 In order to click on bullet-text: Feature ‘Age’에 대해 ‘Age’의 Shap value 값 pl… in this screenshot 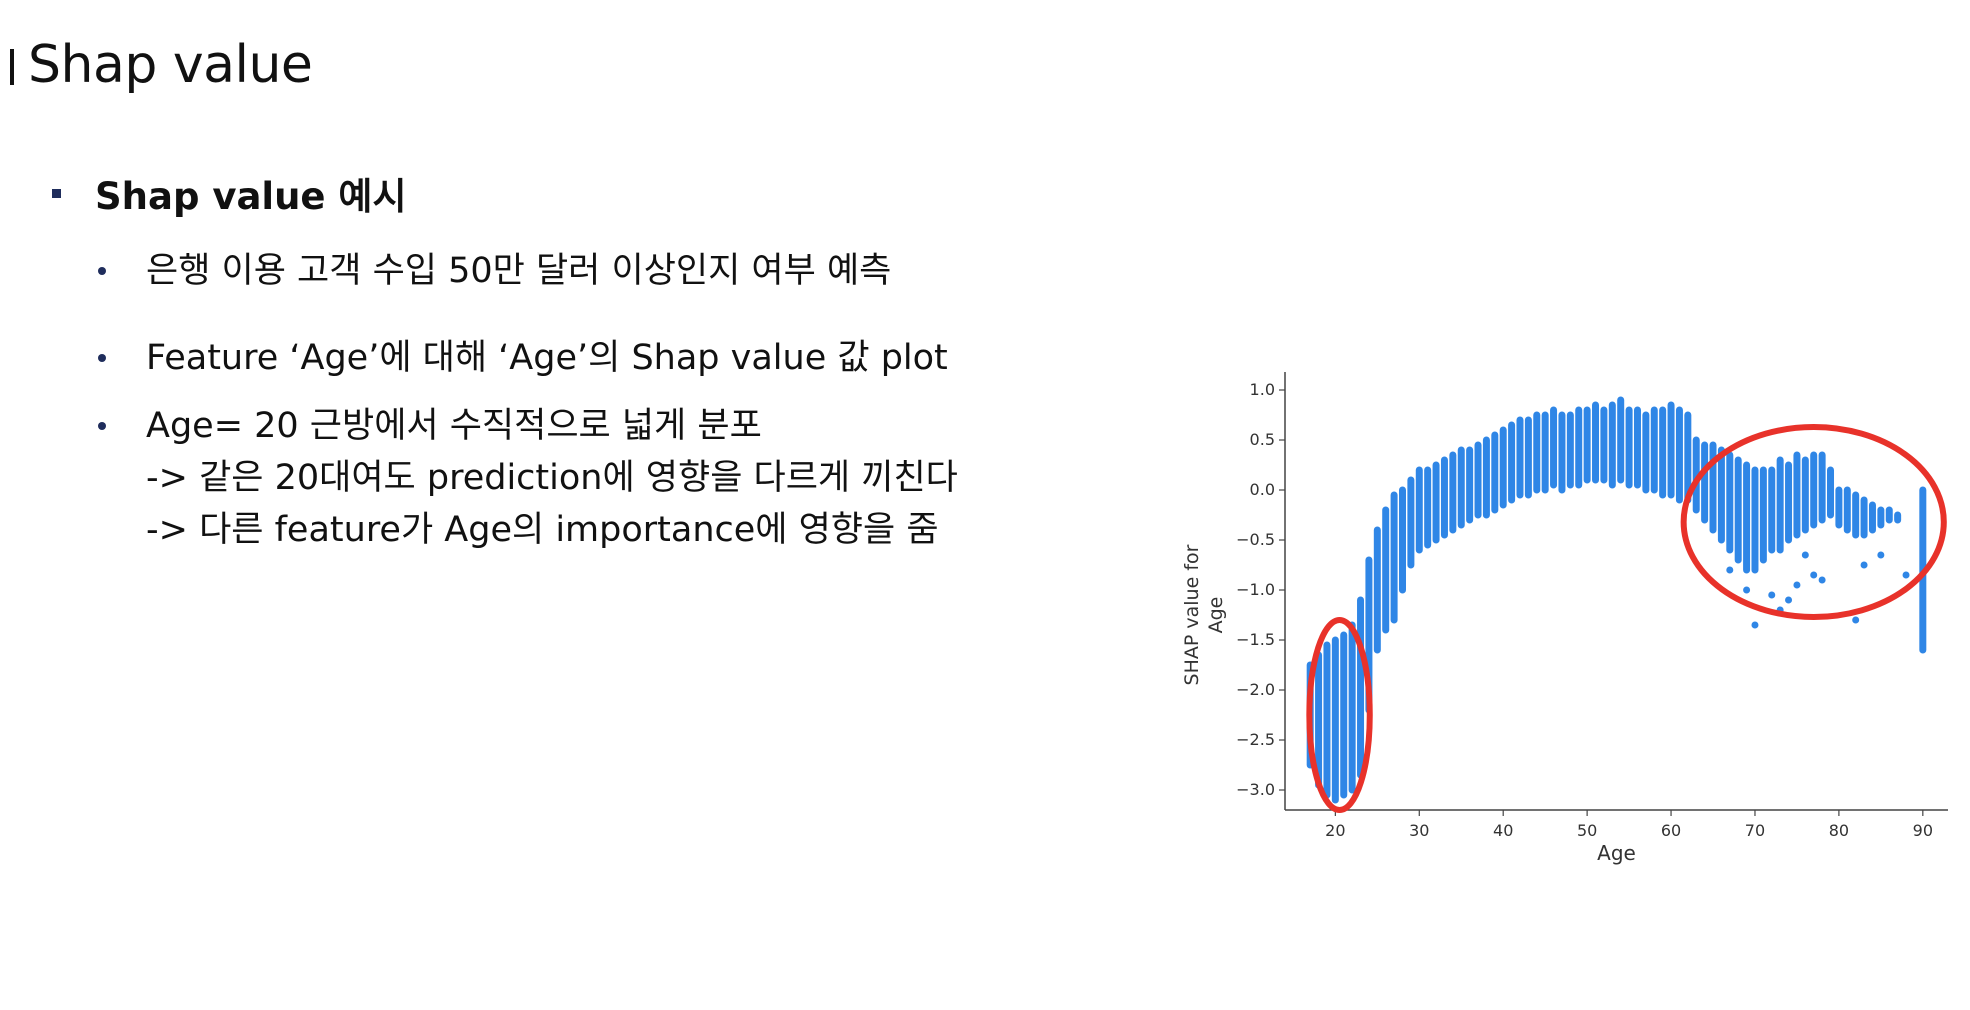, I will do `click(547, 358)`.